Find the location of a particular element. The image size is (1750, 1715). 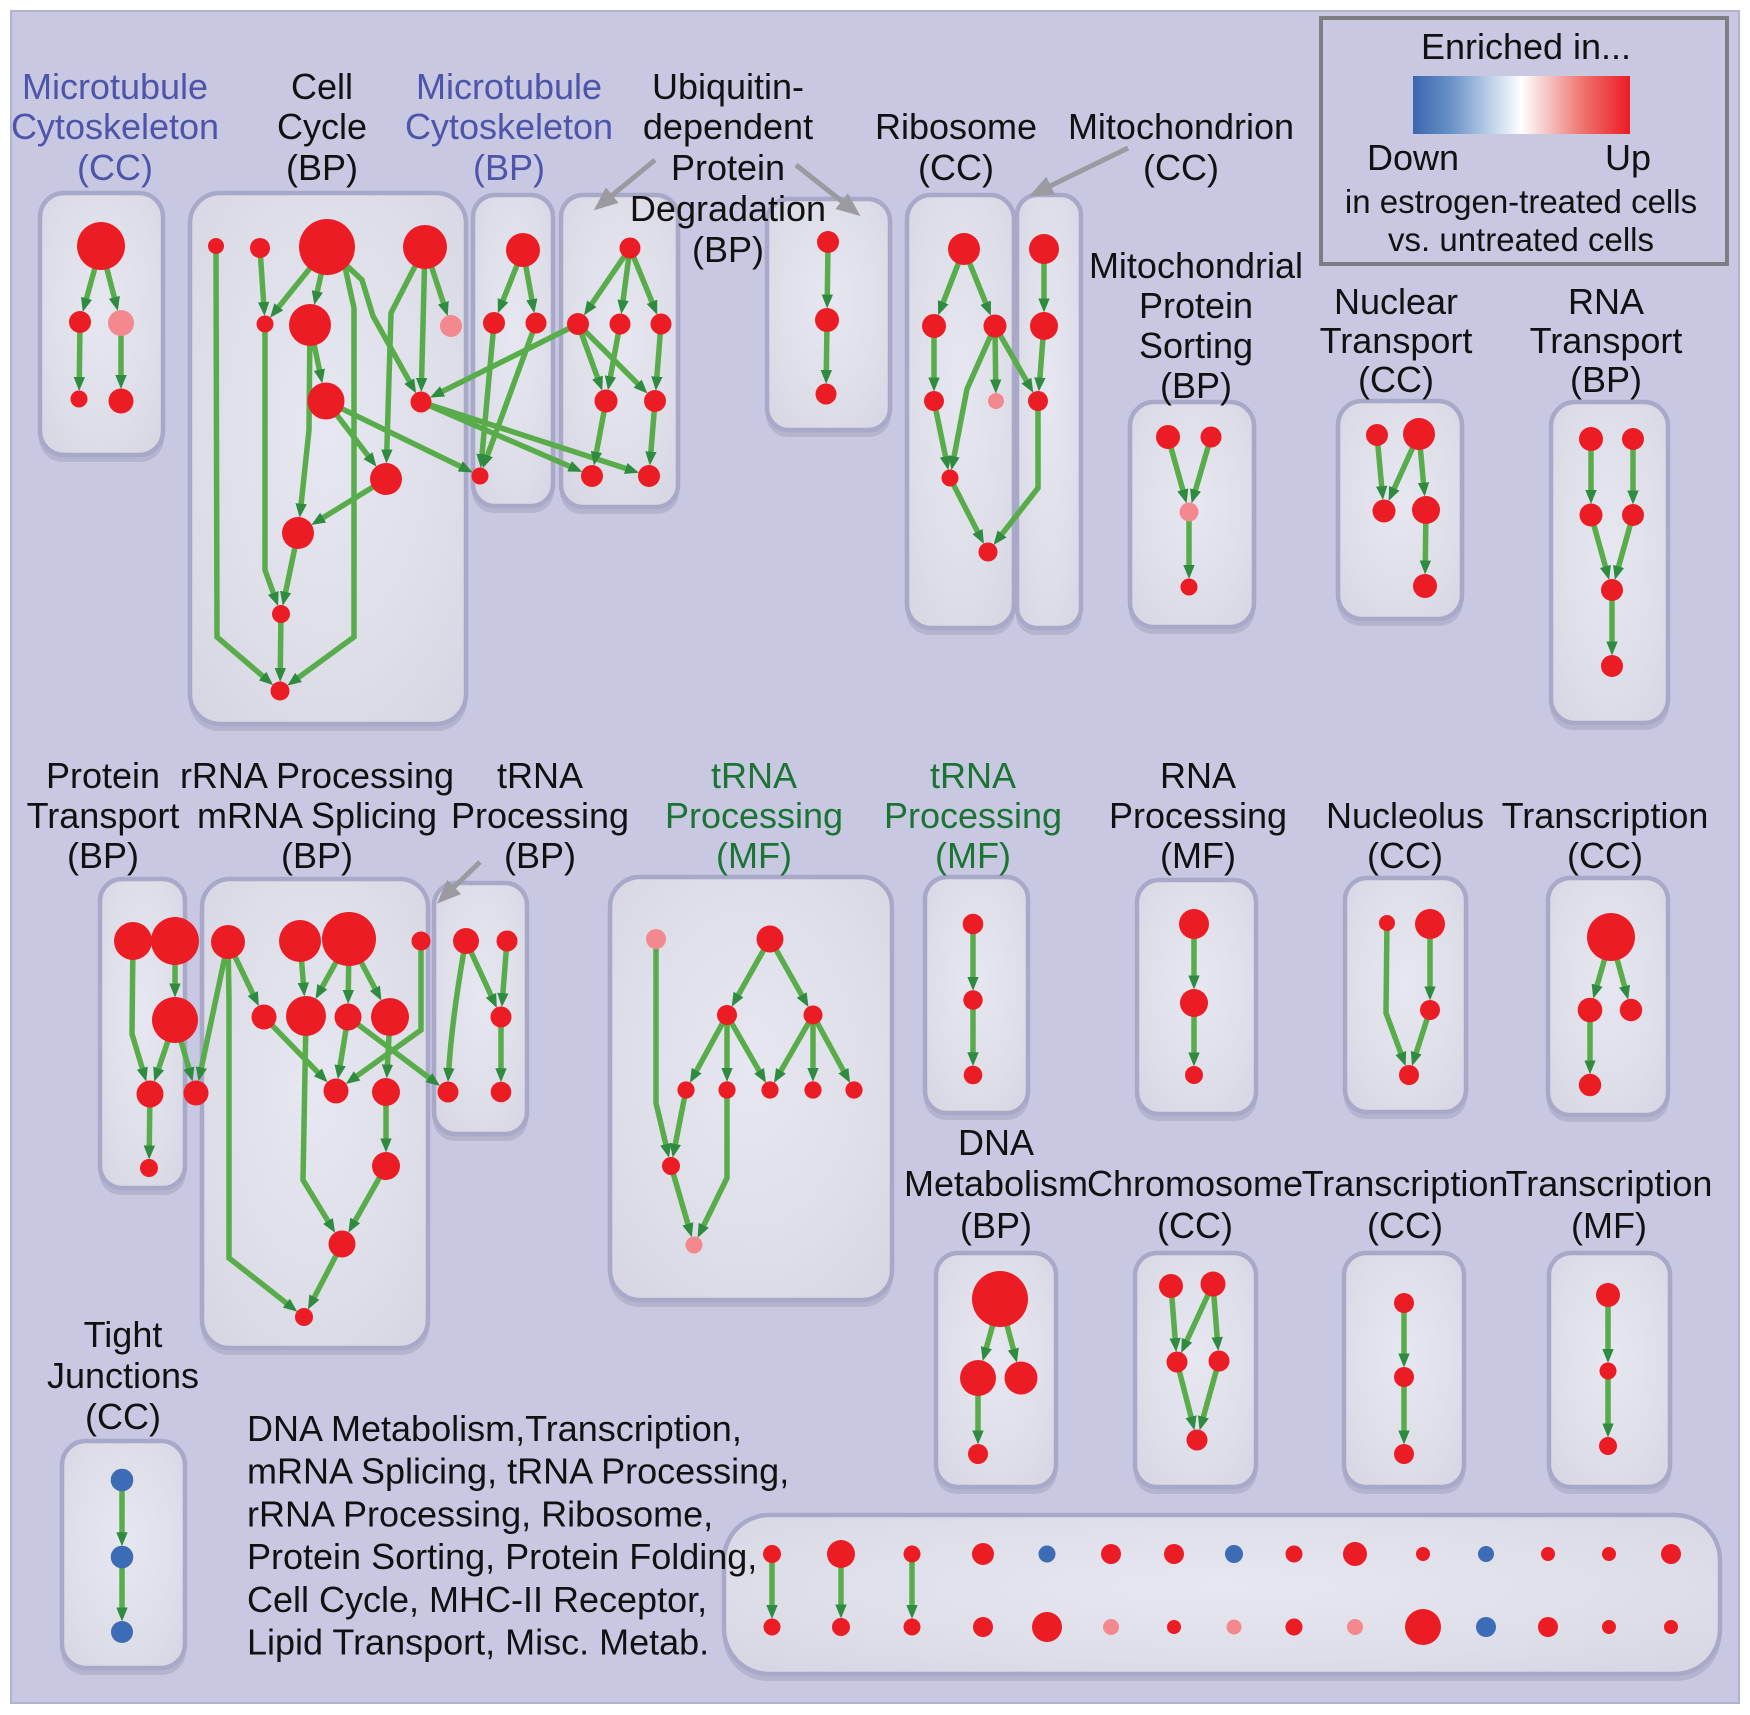

svg-text: rRNA Processing is located at coordinates (317, 775).